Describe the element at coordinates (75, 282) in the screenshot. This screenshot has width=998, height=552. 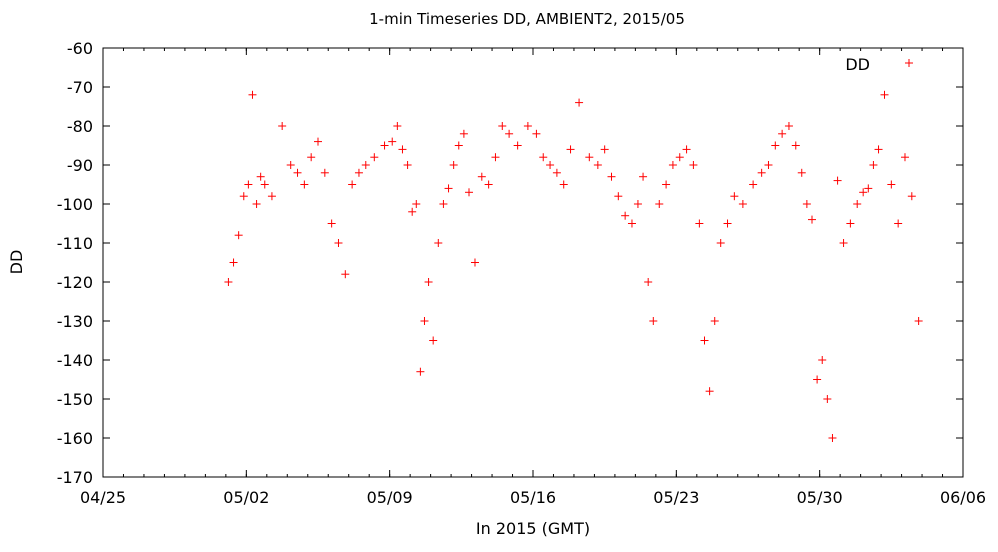
I see `y-tick-label: -120` at that location.